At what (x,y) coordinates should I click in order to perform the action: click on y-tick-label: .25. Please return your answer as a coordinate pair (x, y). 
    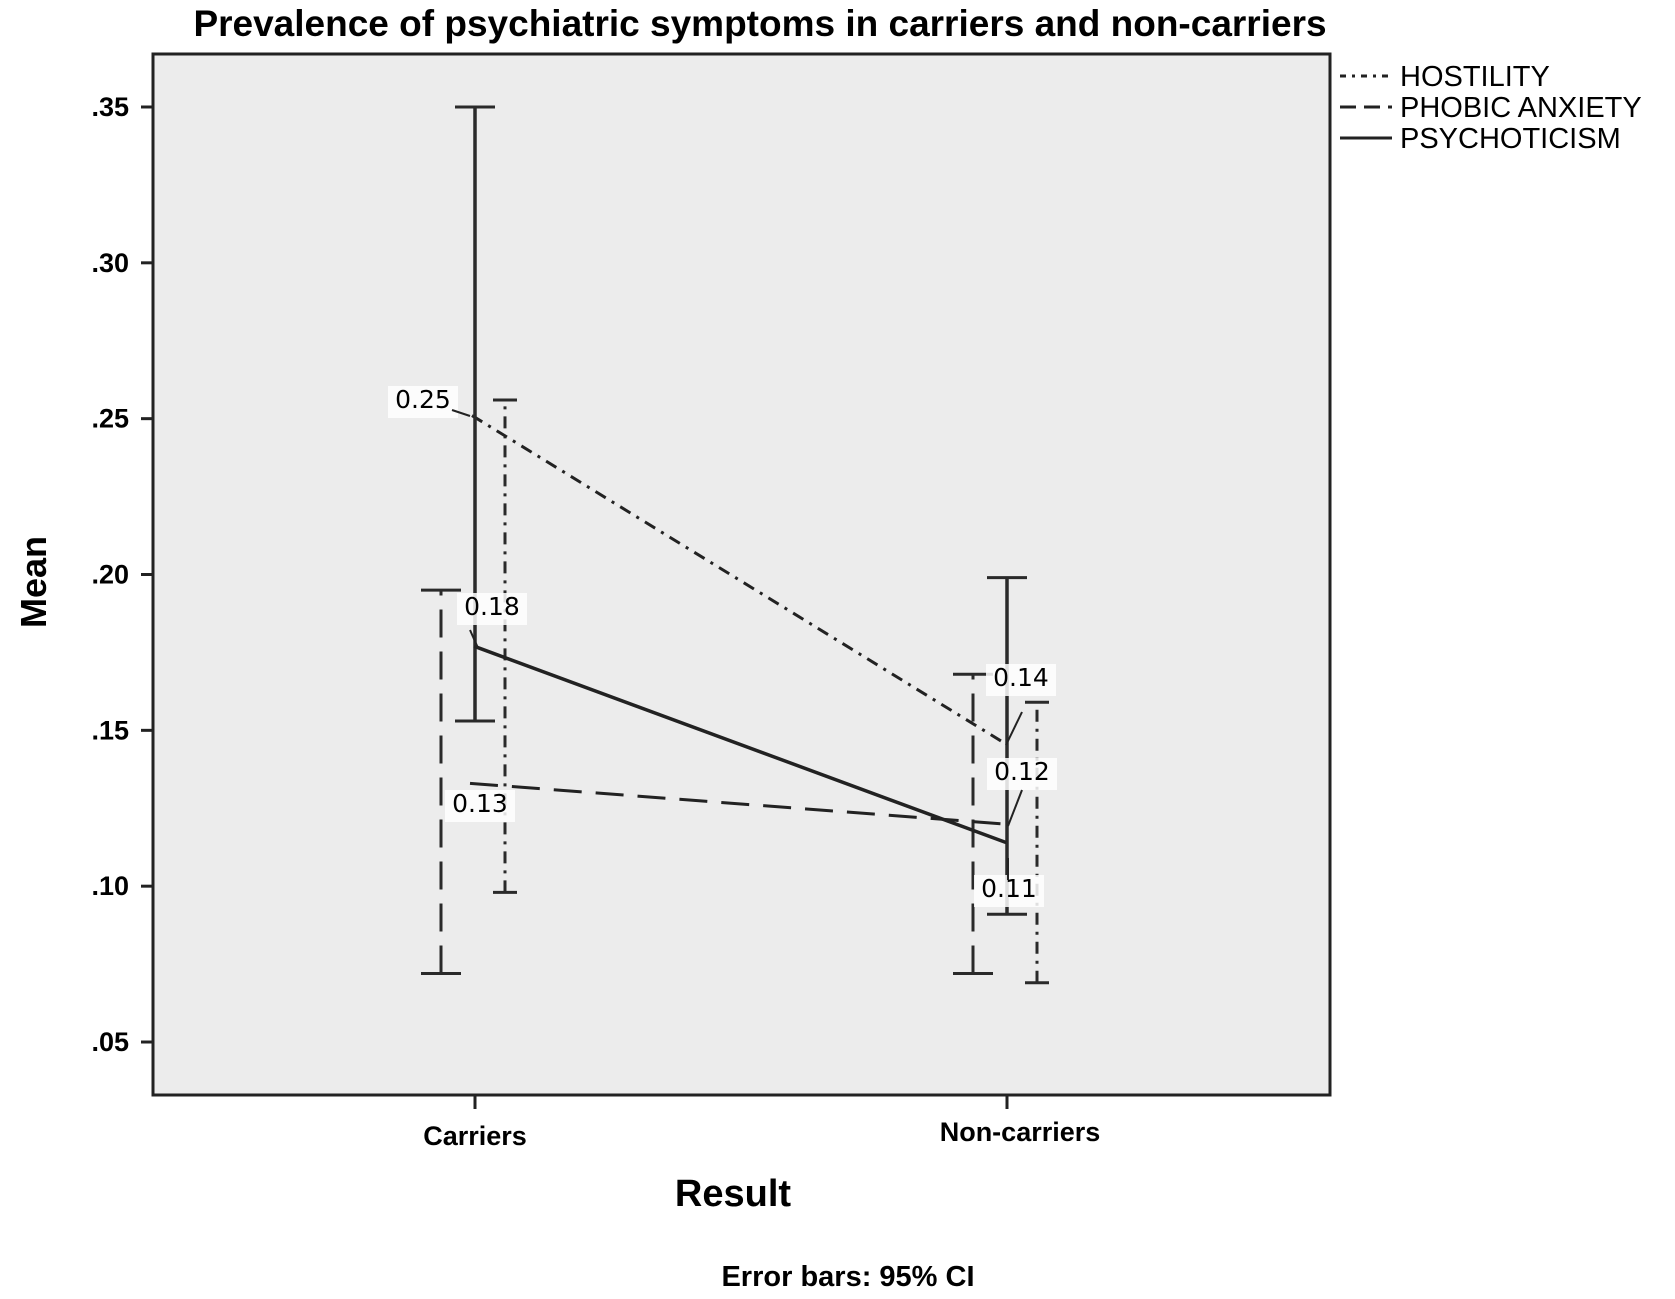
    Looking at the image, I should click on (110, 419).